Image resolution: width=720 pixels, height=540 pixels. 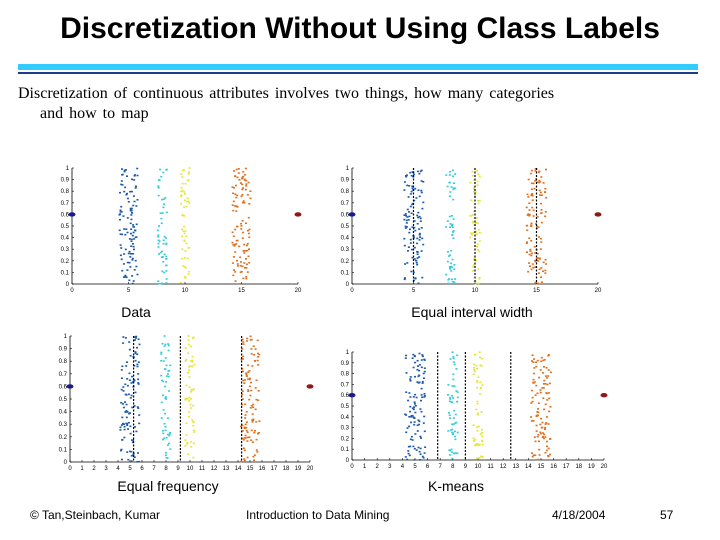 What do you see at coordinates (348, 461) in the screenshot?
I see `y-tick-label: 0` at bounding box center [348, 461].